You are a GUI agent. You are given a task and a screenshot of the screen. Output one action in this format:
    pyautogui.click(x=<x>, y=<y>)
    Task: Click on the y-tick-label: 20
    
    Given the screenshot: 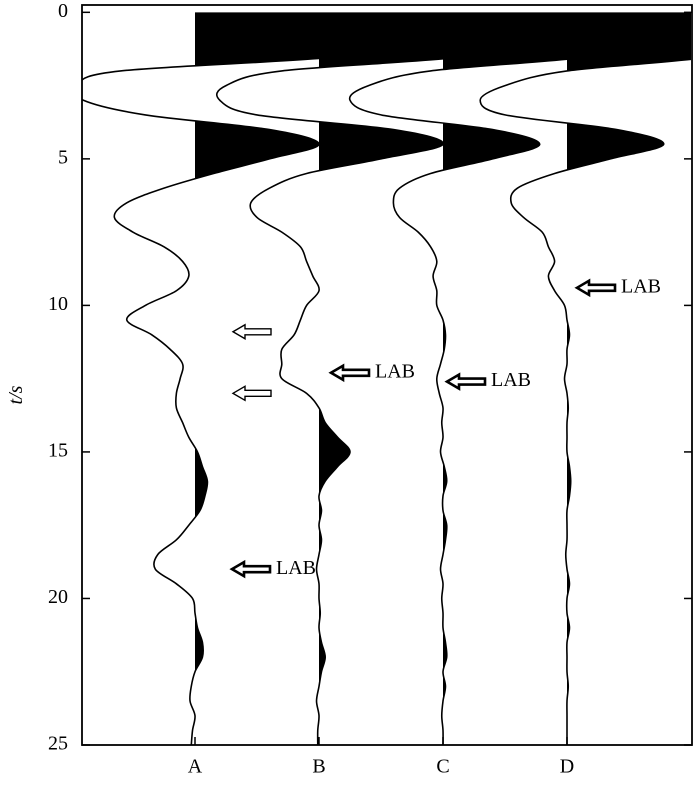 What is the action you would take?
    pyautogui.click(x=58, y=597)
    